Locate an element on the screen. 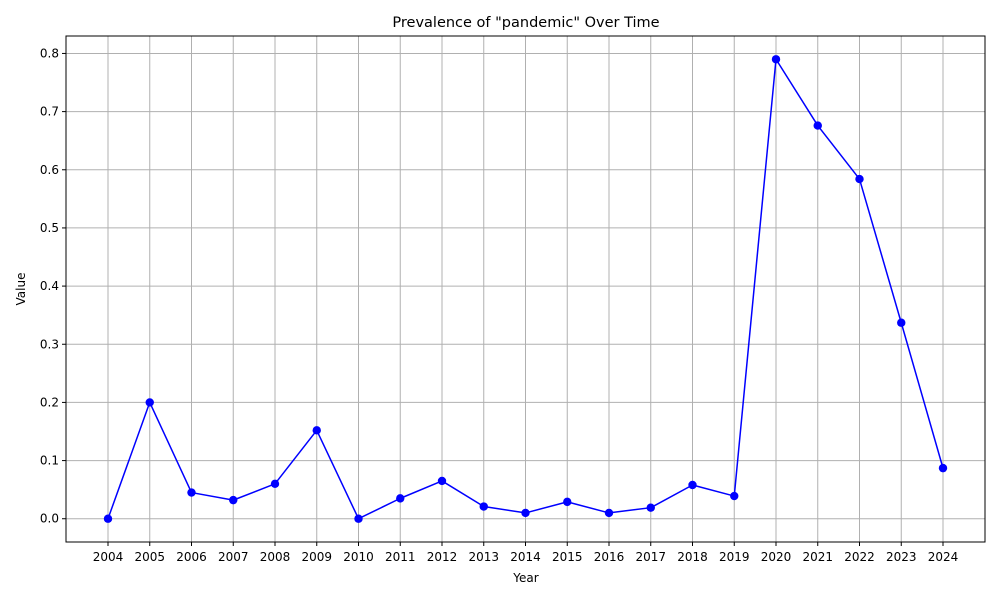 This screenshot has height=600, width=1000. y-tick-label: 0.7 is located at coordinates (49, 112).